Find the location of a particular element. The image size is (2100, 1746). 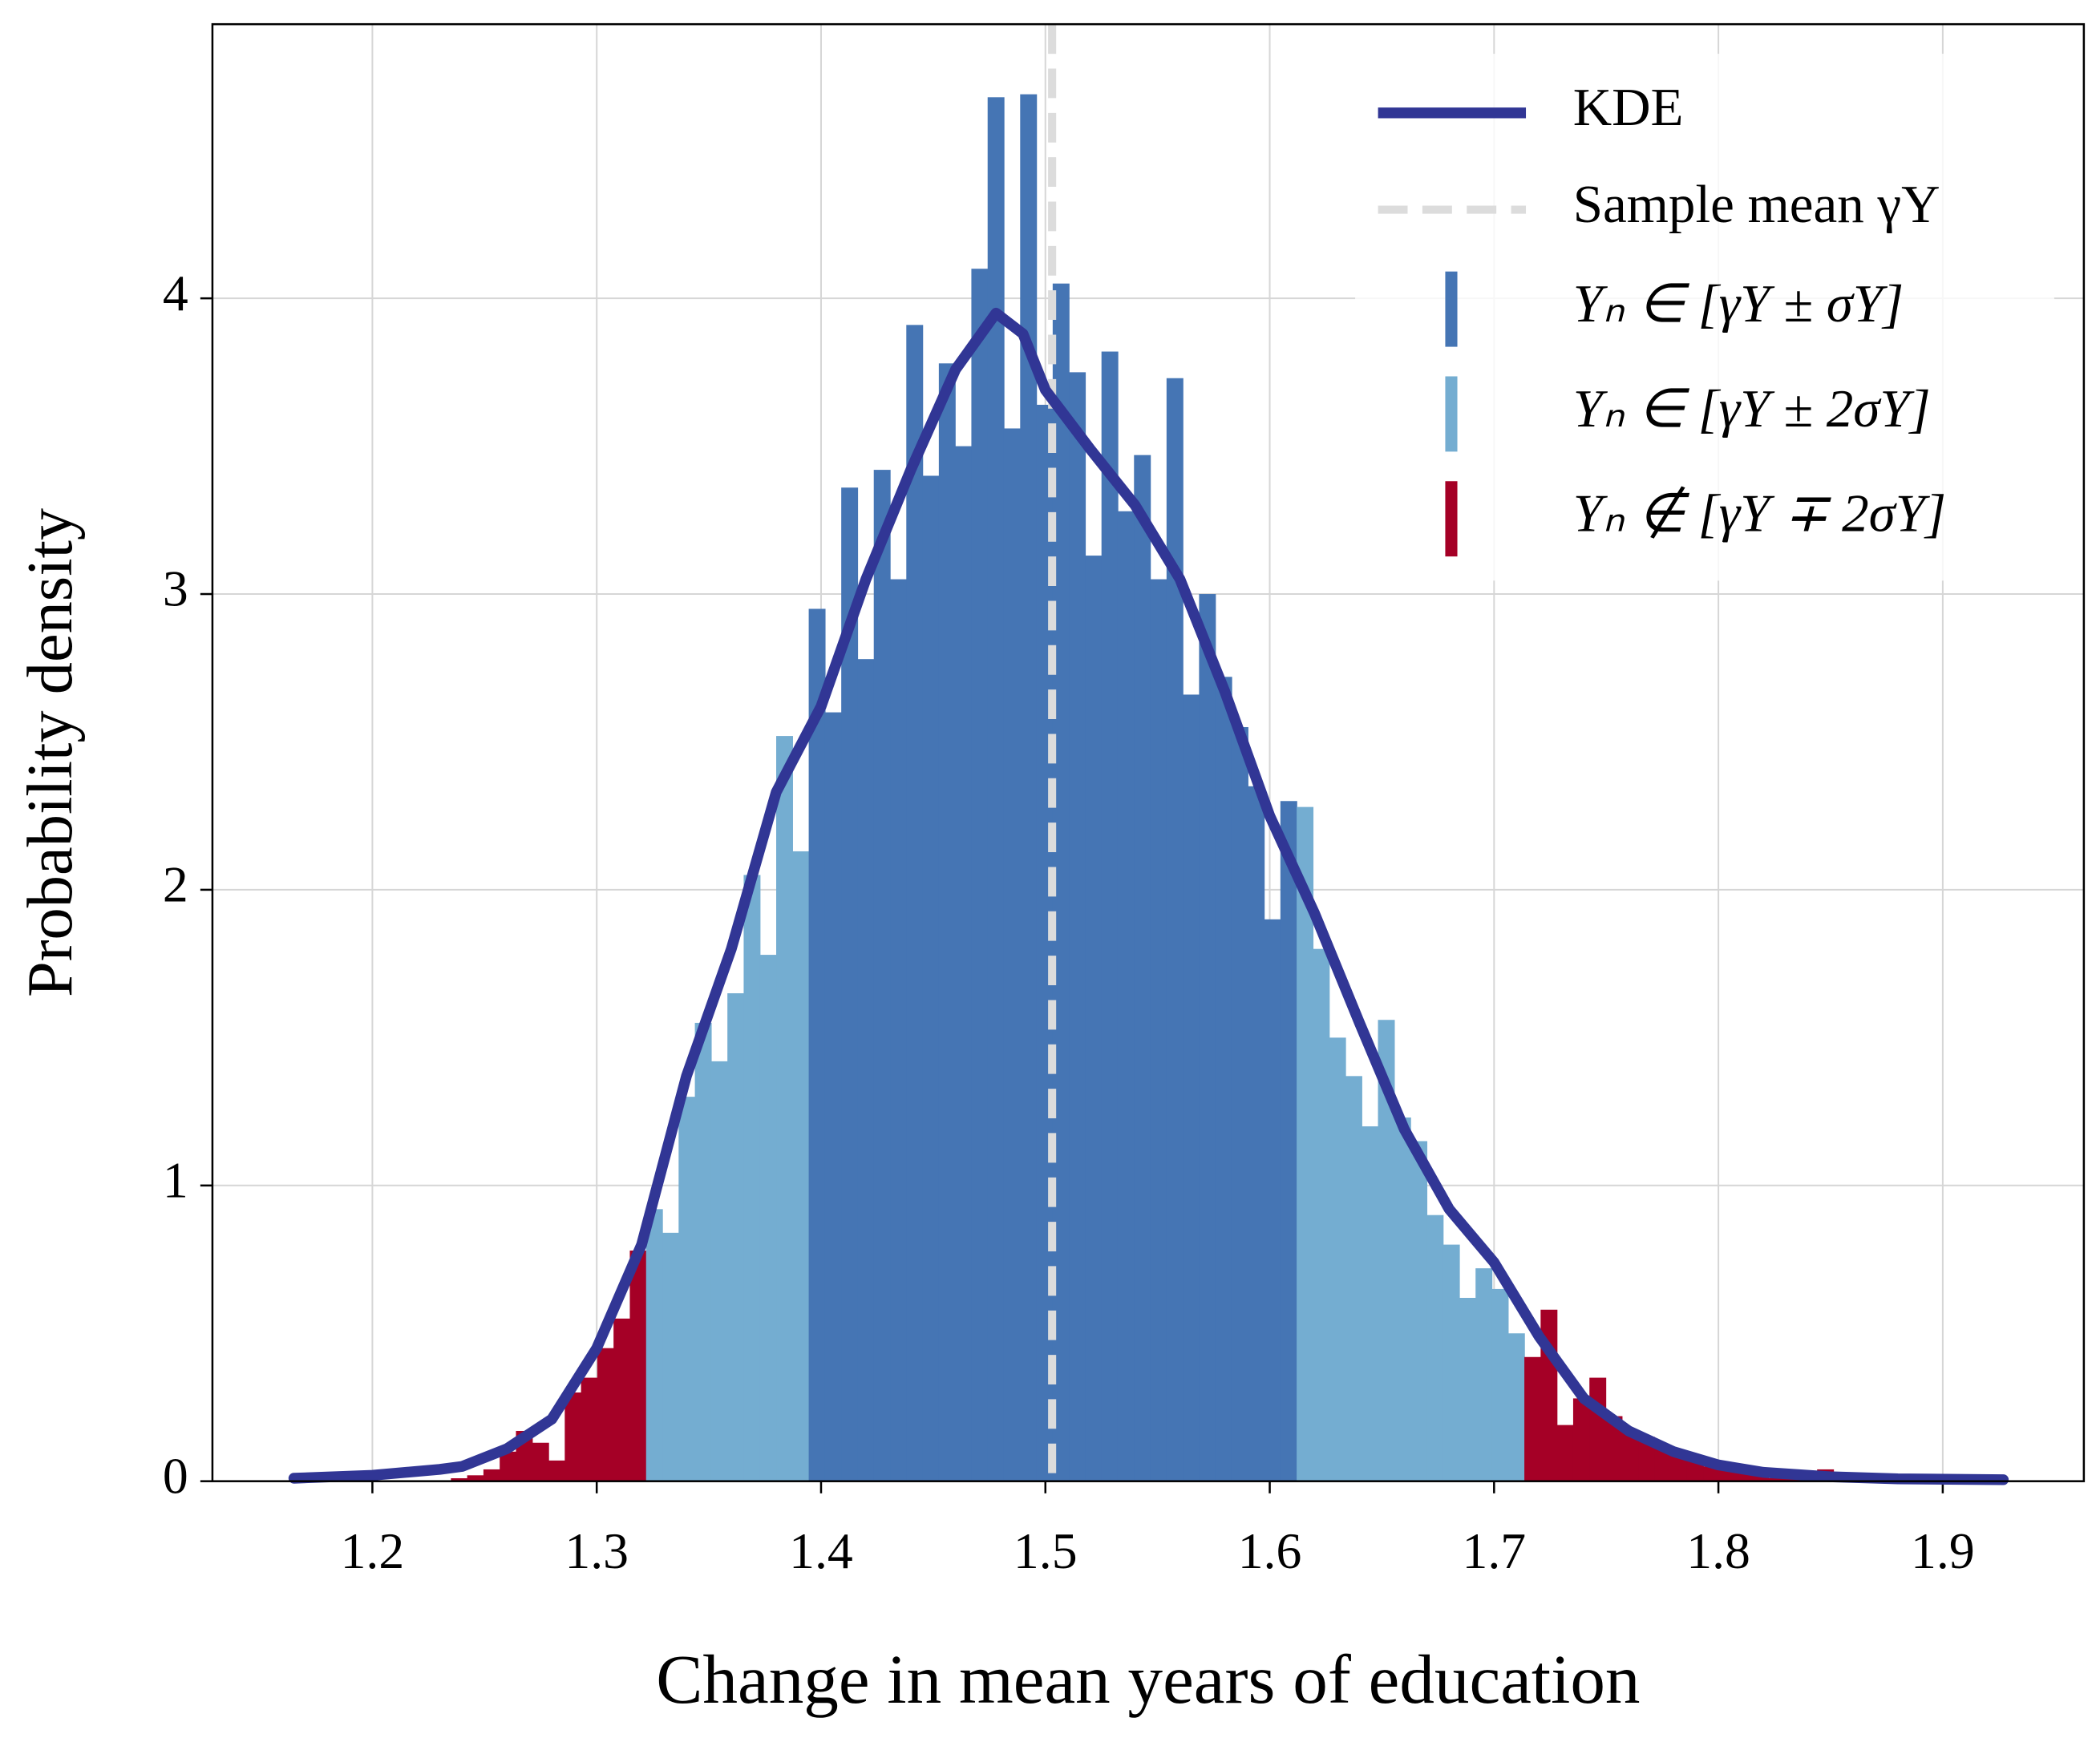

x-tick-label: 1.8 is located at coordinates (1718, 1550).